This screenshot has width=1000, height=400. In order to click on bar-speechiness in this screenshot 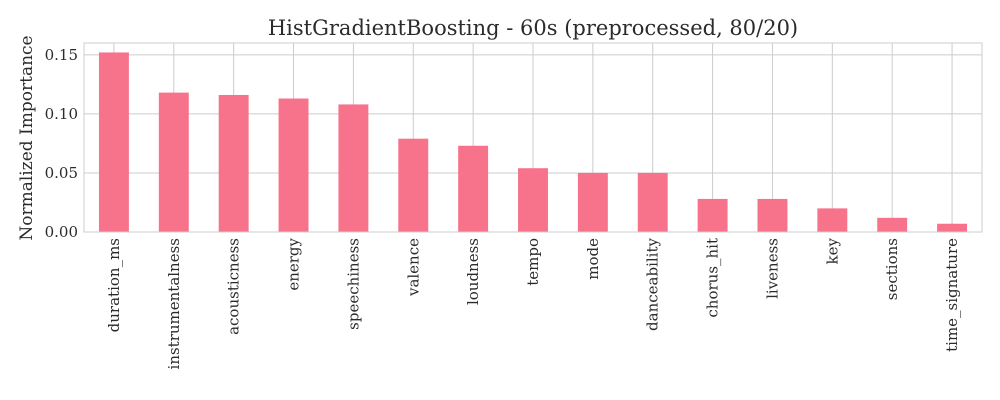, I will do `click(353, 168)`.